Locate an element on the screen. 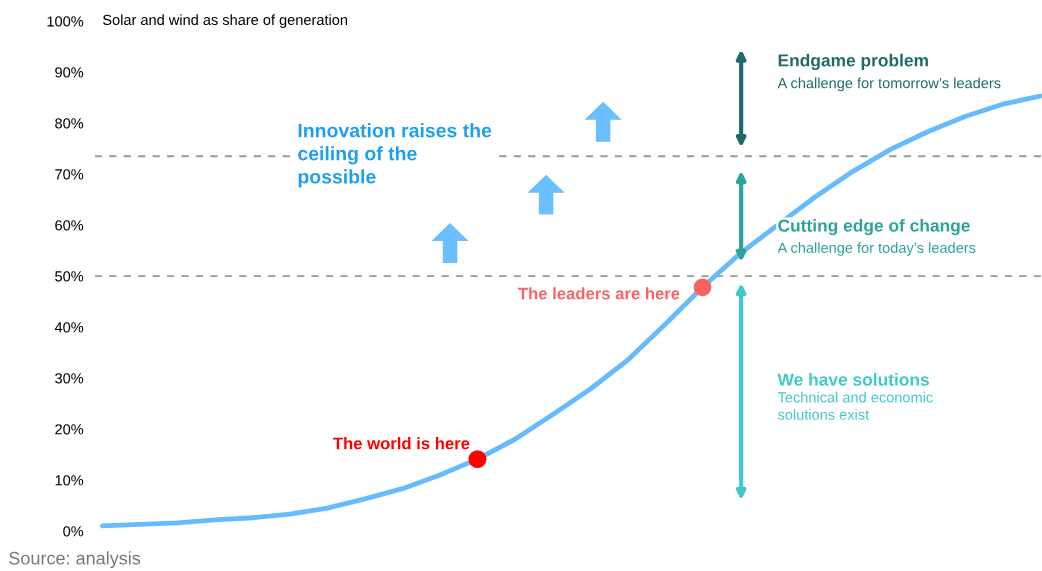  annotation: Innovation raises the ceiling of the possible is located at coordinates (395, 155).